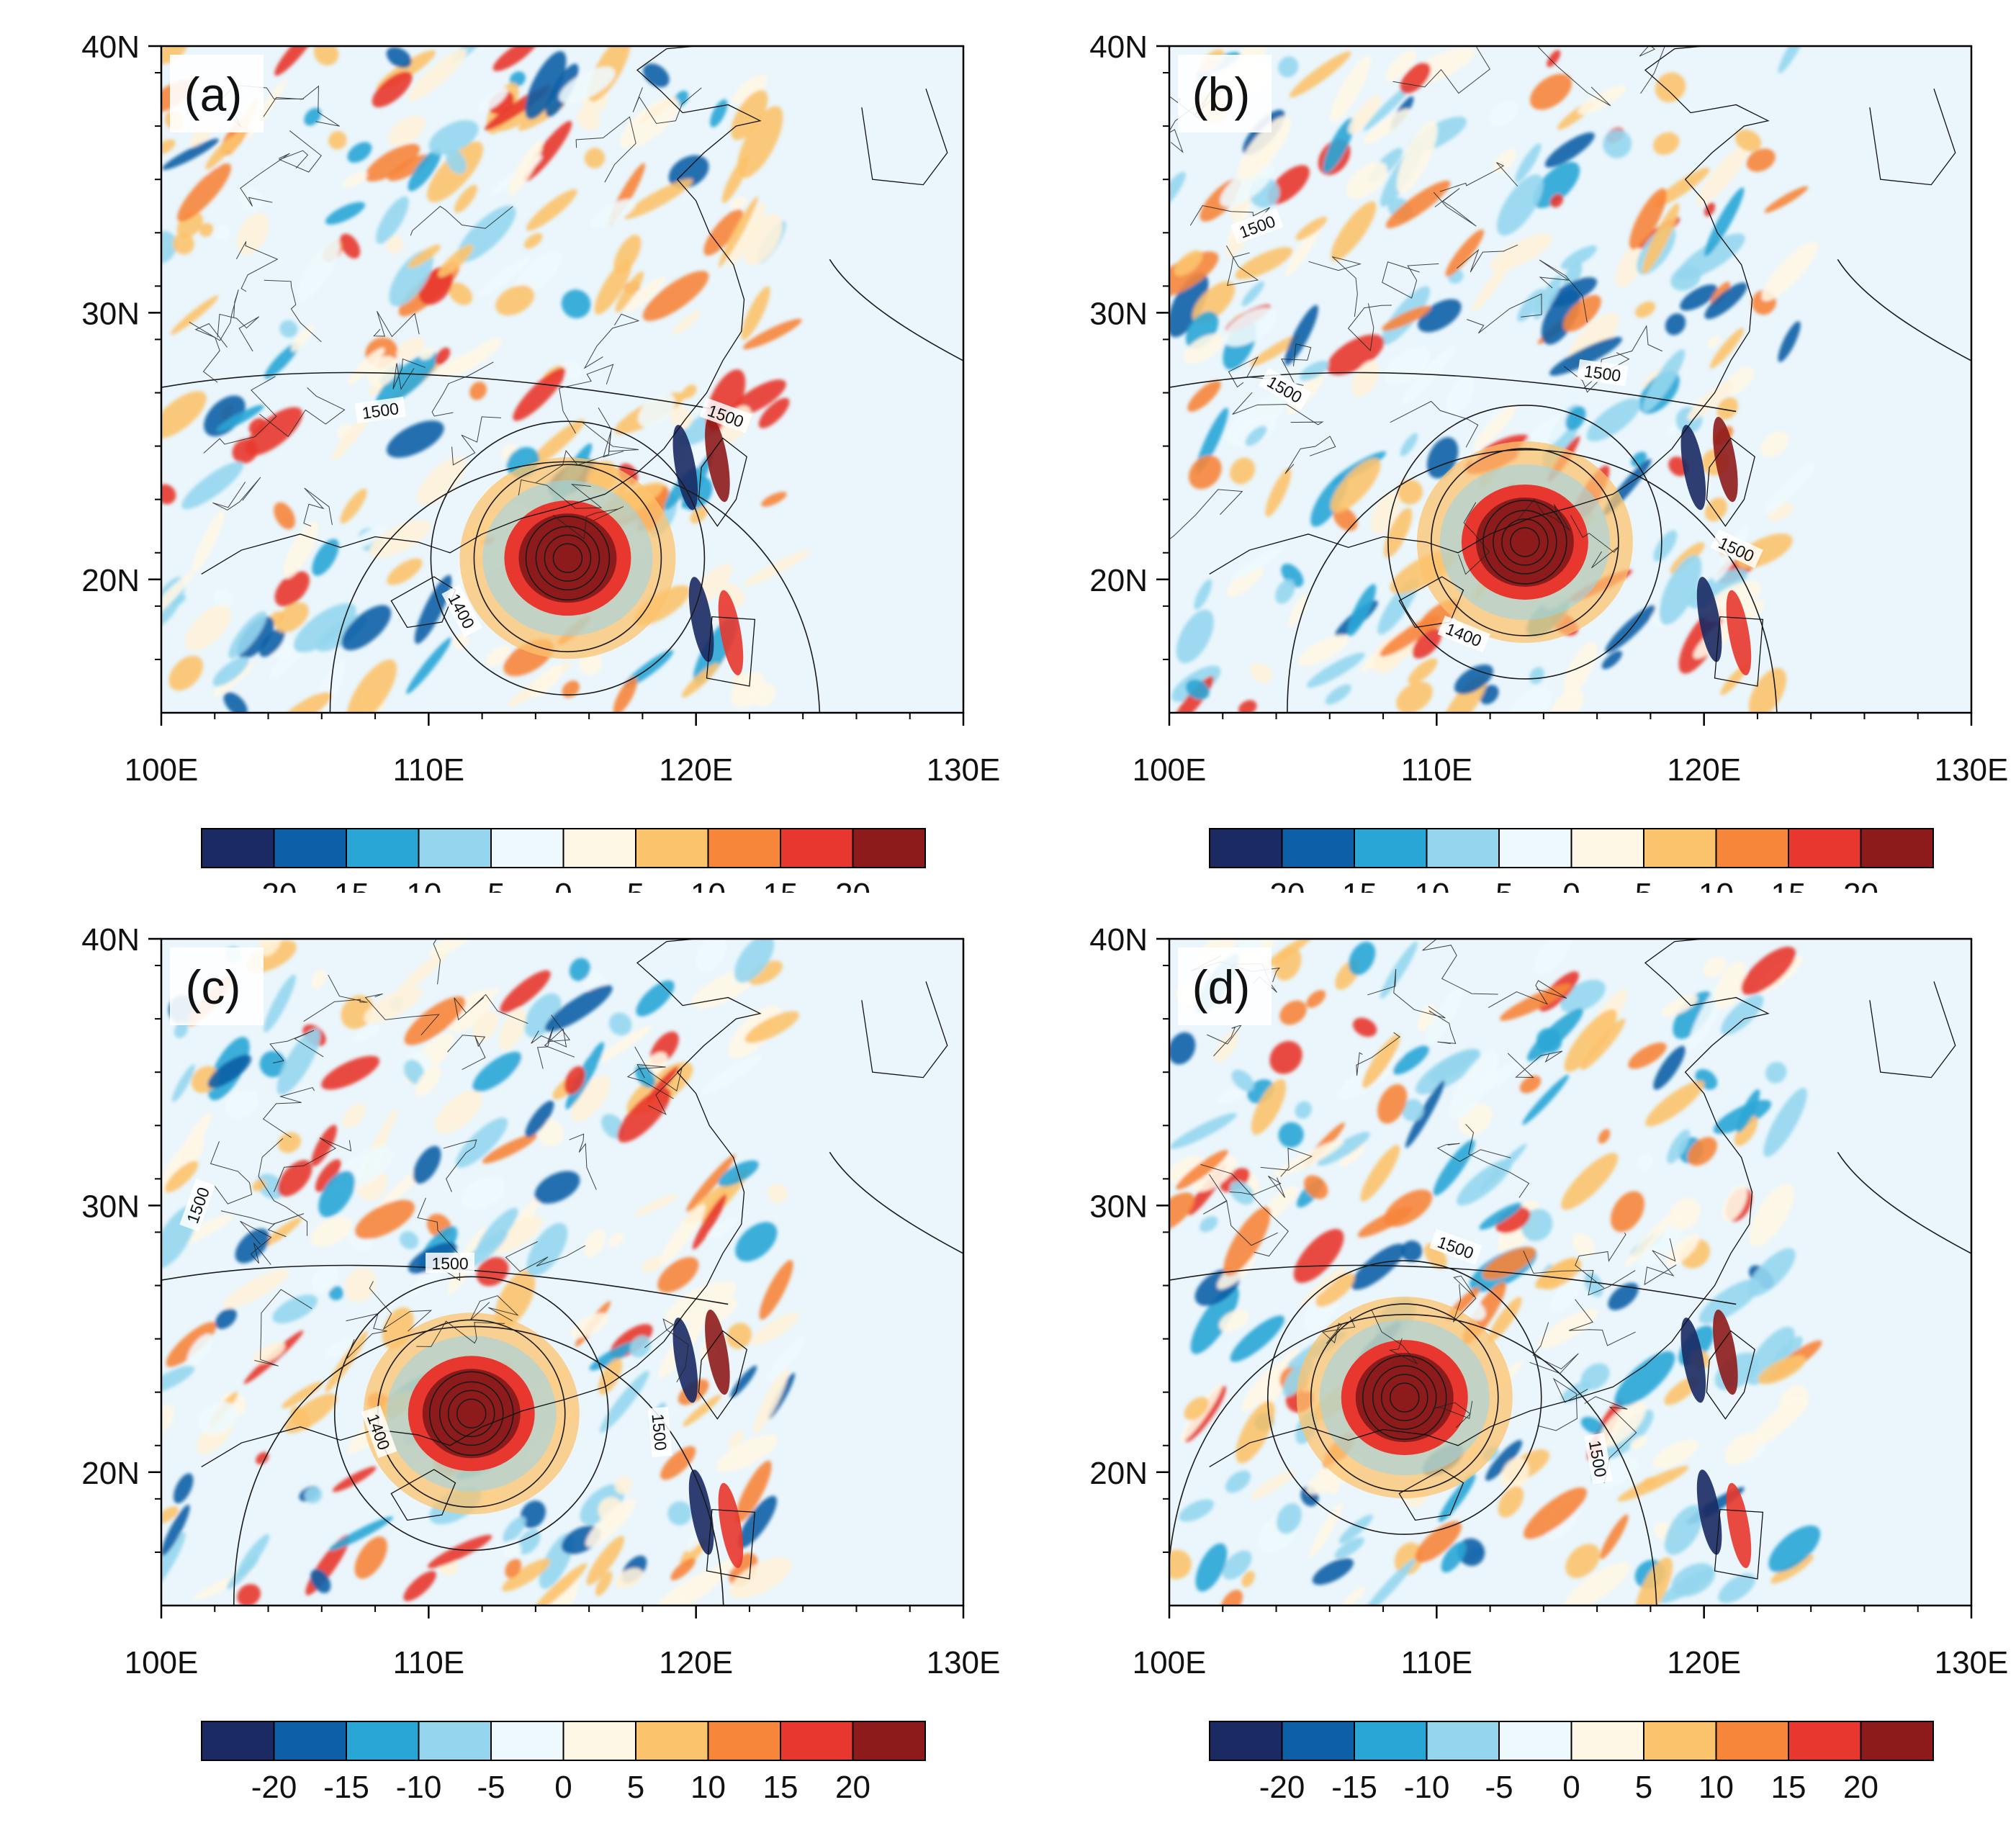 This screenshot has height=1846, width=2016. Describe the element at coordinates (423, 1495) in the screenshot. I see `hainan-coastline` at that location.